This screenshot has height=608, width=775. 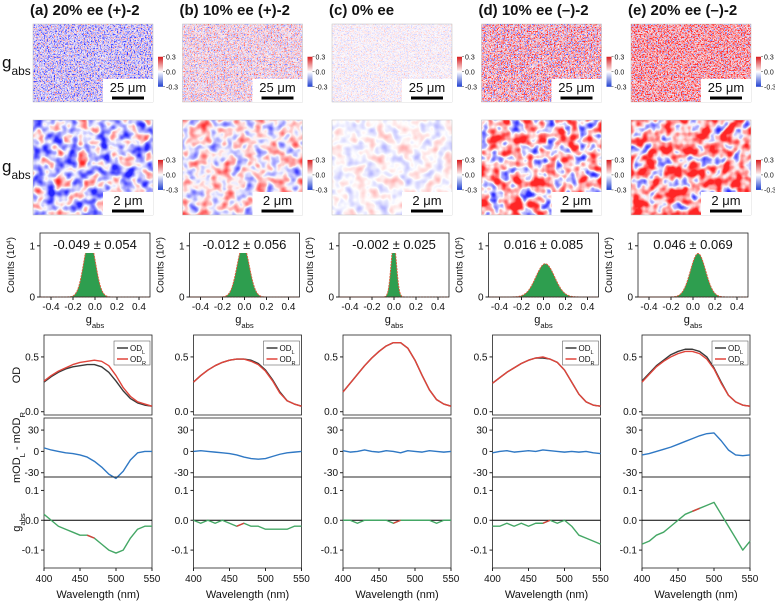 I want to click on y-axis-label: gabs, so click(x=19, y=522).